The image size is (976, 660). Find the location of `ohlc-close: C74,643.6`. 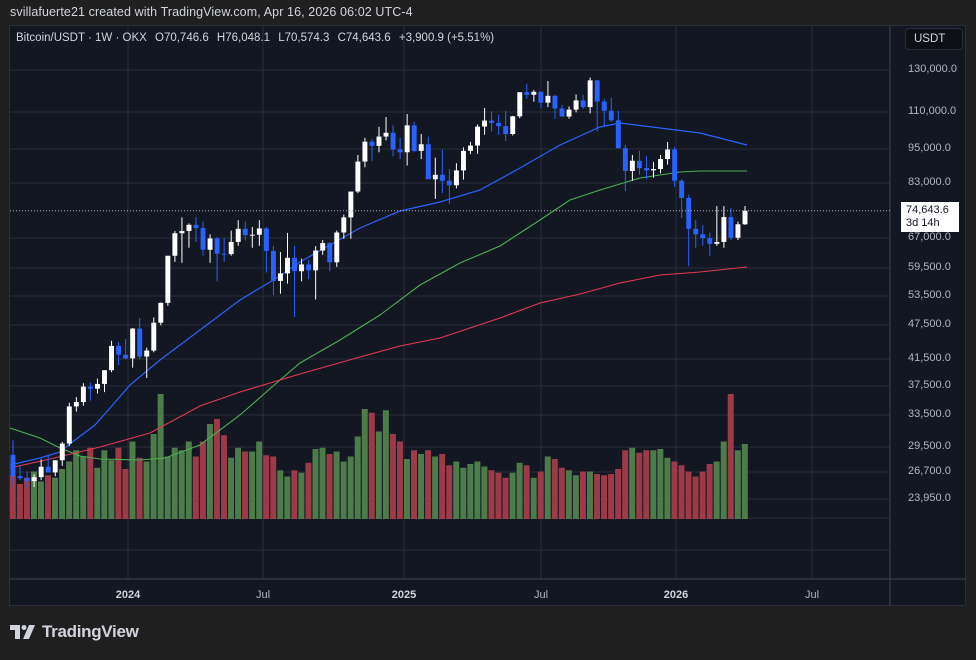

ohlc-close: C74,643.6 is located at coordinates (364, 38).